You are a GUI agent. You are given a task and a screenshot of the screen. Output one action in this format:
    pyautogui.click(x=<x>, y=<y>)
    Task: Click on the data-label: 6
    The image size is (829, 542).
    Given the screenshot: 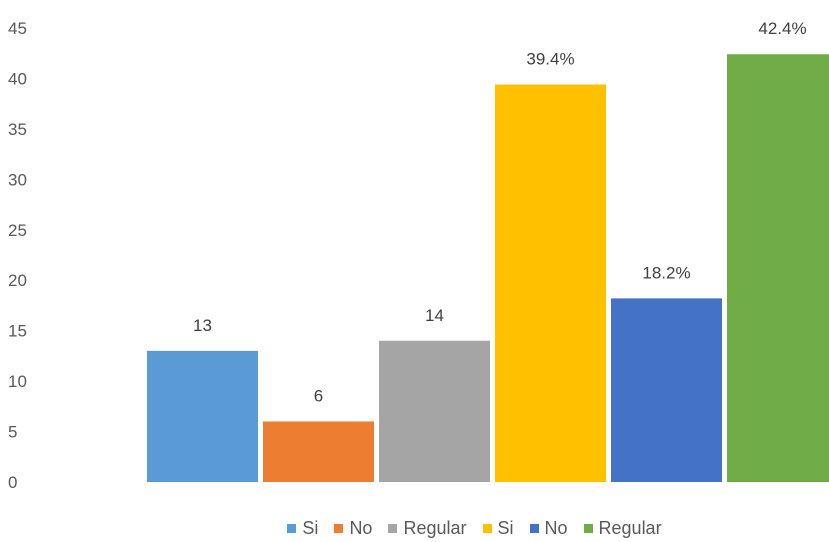 What is the action you would take?
    pyautogui.click(x=318, y=395)
    